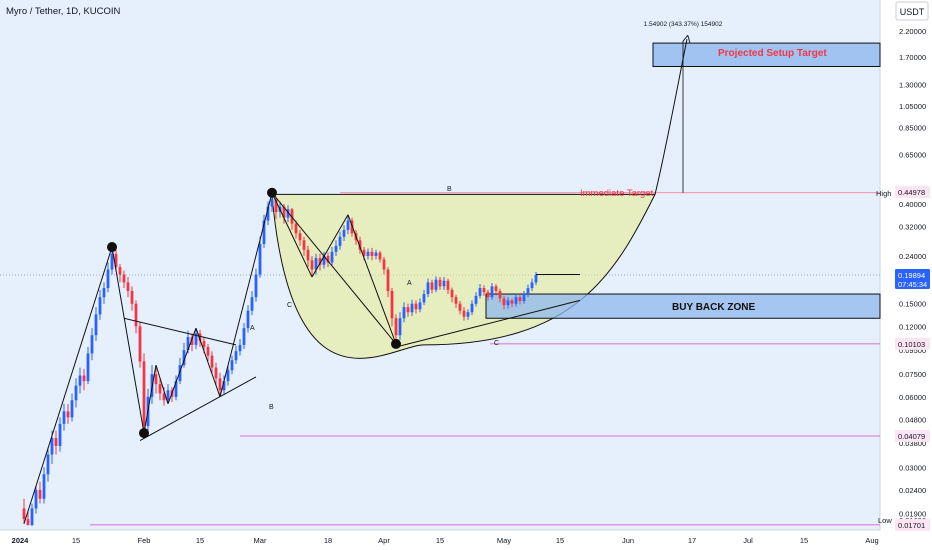  I want to click on badge-level-1: 0.44978, so click(912, 192).